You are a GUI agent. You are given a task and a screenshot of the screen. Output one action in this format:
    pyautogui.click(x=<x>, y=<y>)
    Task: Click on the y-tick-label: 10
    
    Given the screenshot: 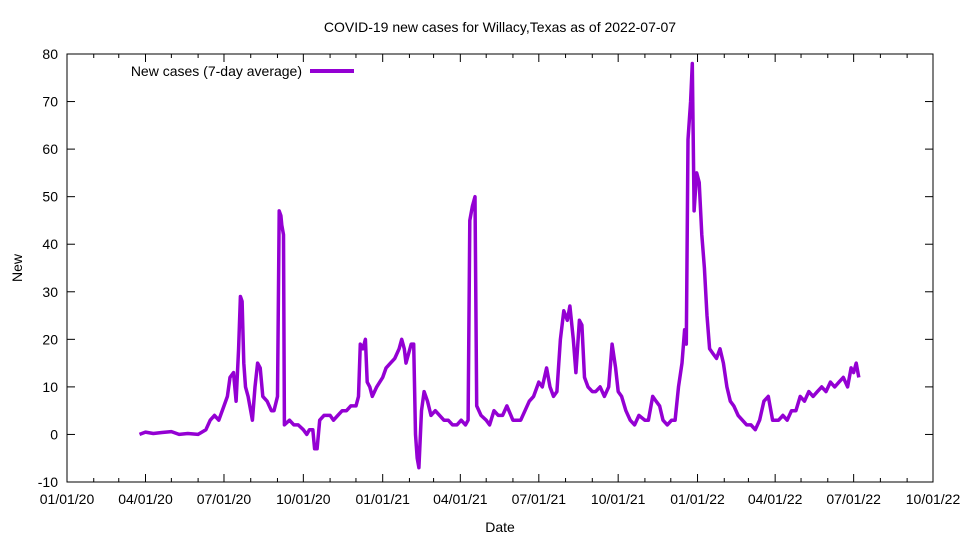 What is the action you would take?
    pyautogui.click(x=50, y=387)
    